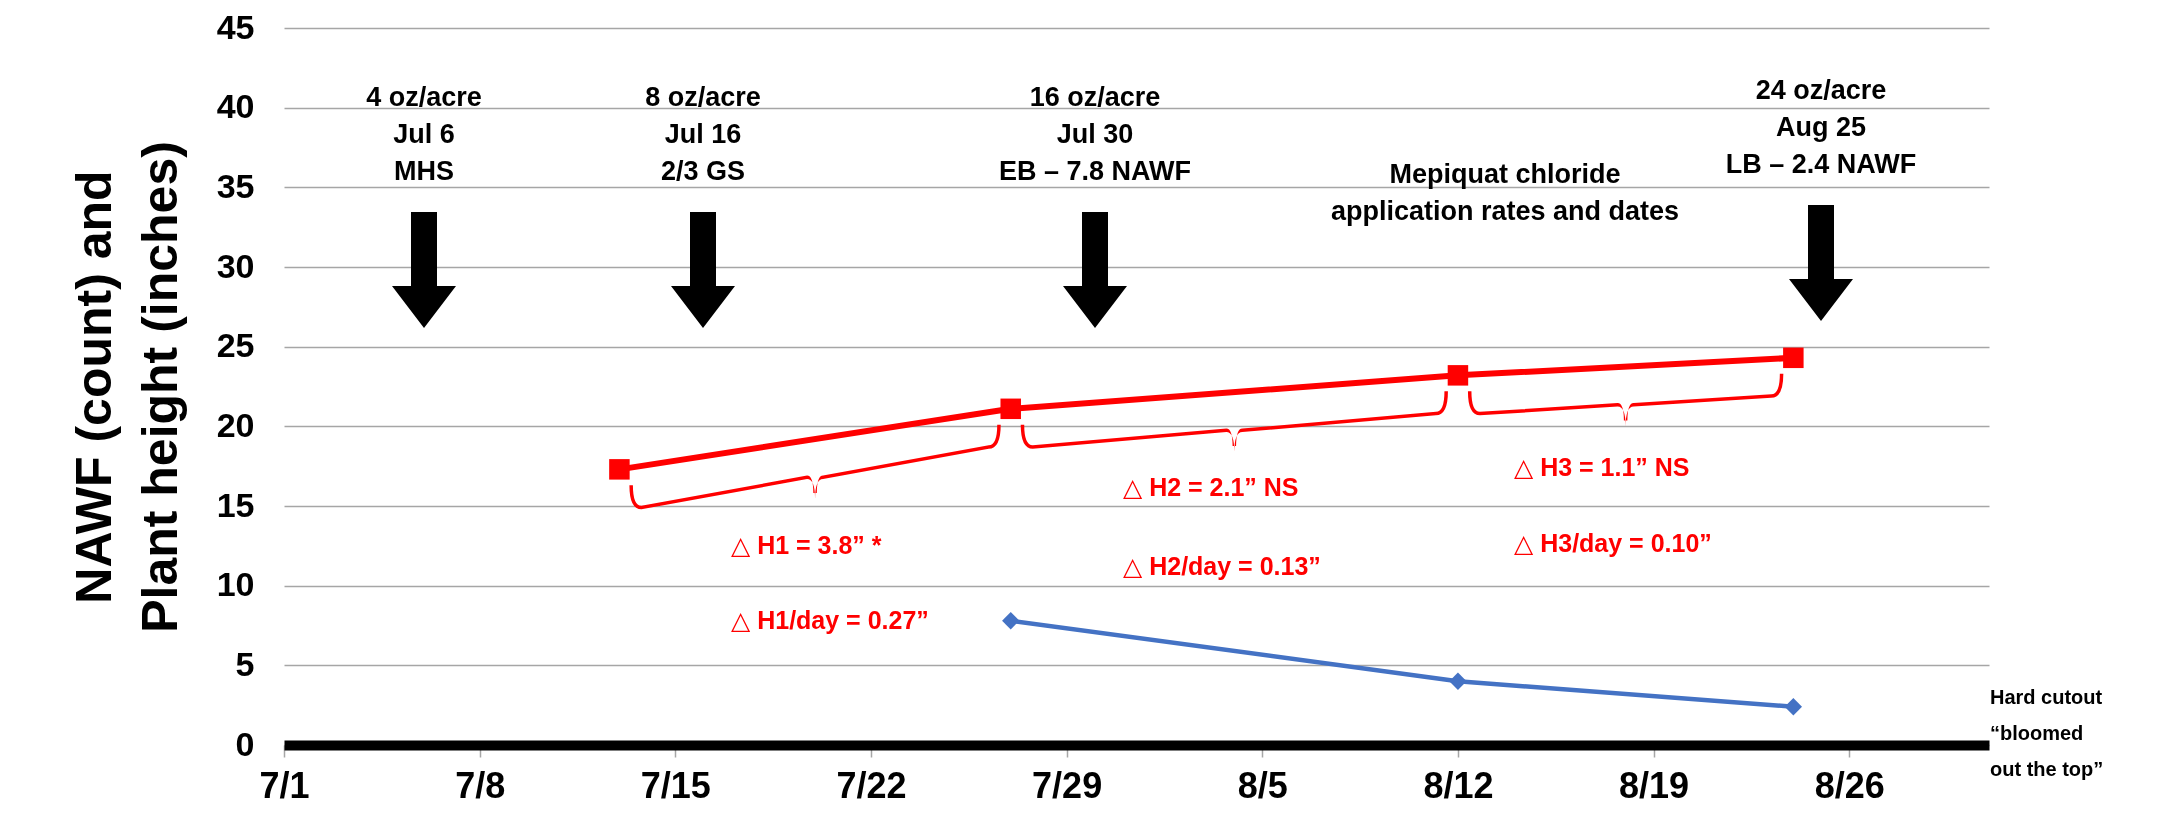 This screenshot has width=2161, height=822. I want to click on text: Hard cutout “bloomed out the top”, so click(2047, 733).